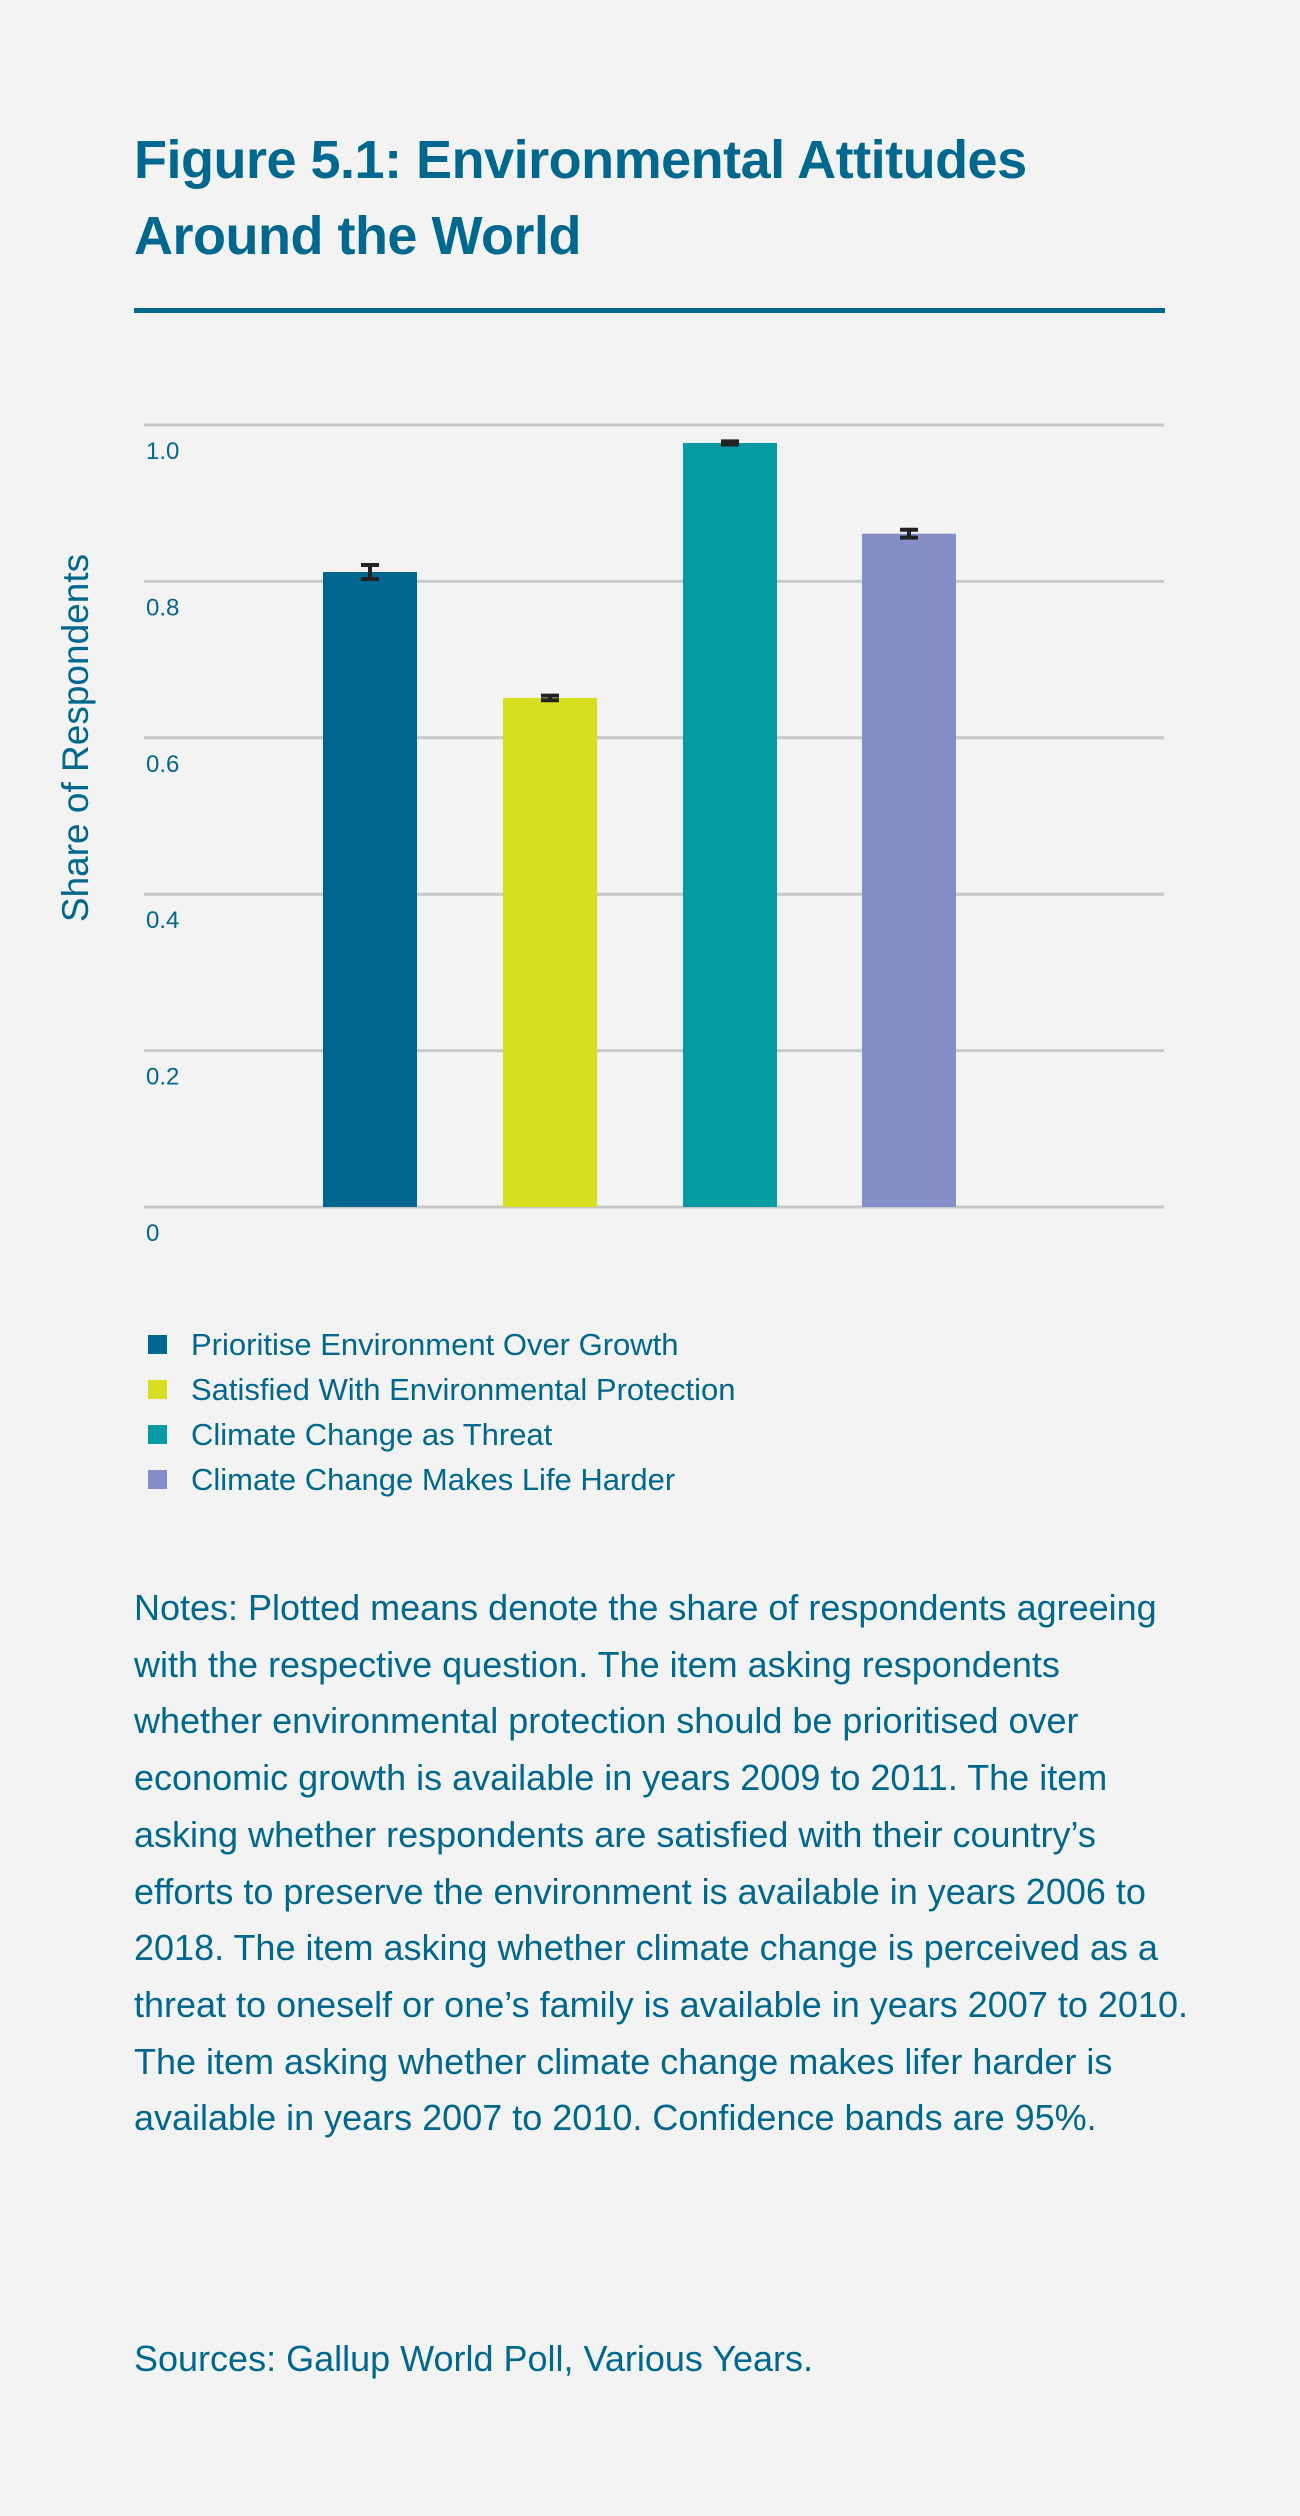 The width and height of the screenshot is (1300, 2516). Describe the element at coordinates (463, 1389) in the screenshot. I see `legend-label: Satisfied With Environmental Protection` at that location.